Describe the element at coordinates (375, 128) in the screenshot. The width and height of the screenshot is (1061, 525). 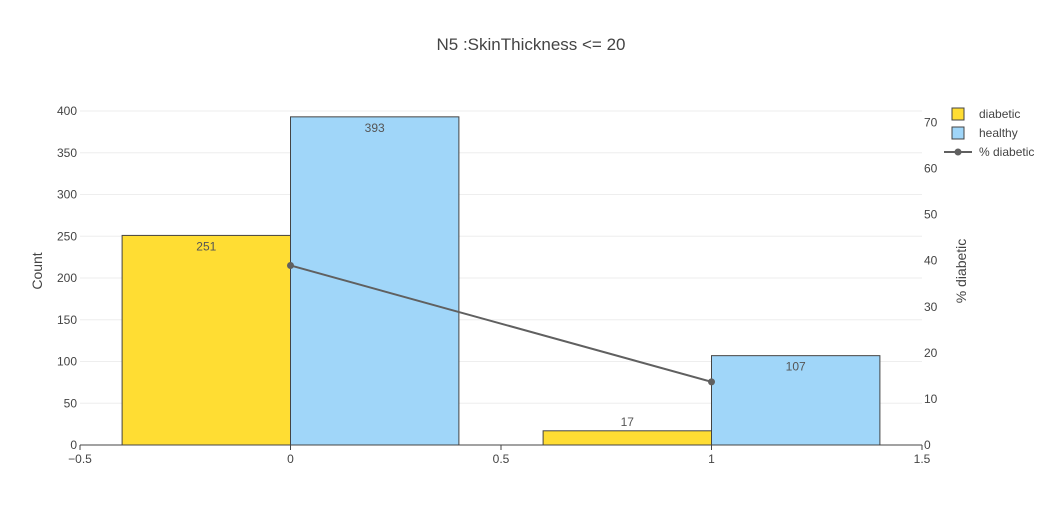
I see `bar-label-healthy: 393` at that location.